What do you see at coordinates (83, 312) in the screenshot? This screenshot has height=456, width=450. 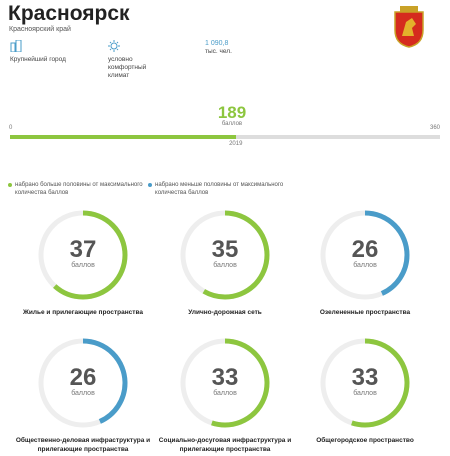 I see `gauge-label: Жилье и прилегающие пространства` at bounding box center [83, 312].